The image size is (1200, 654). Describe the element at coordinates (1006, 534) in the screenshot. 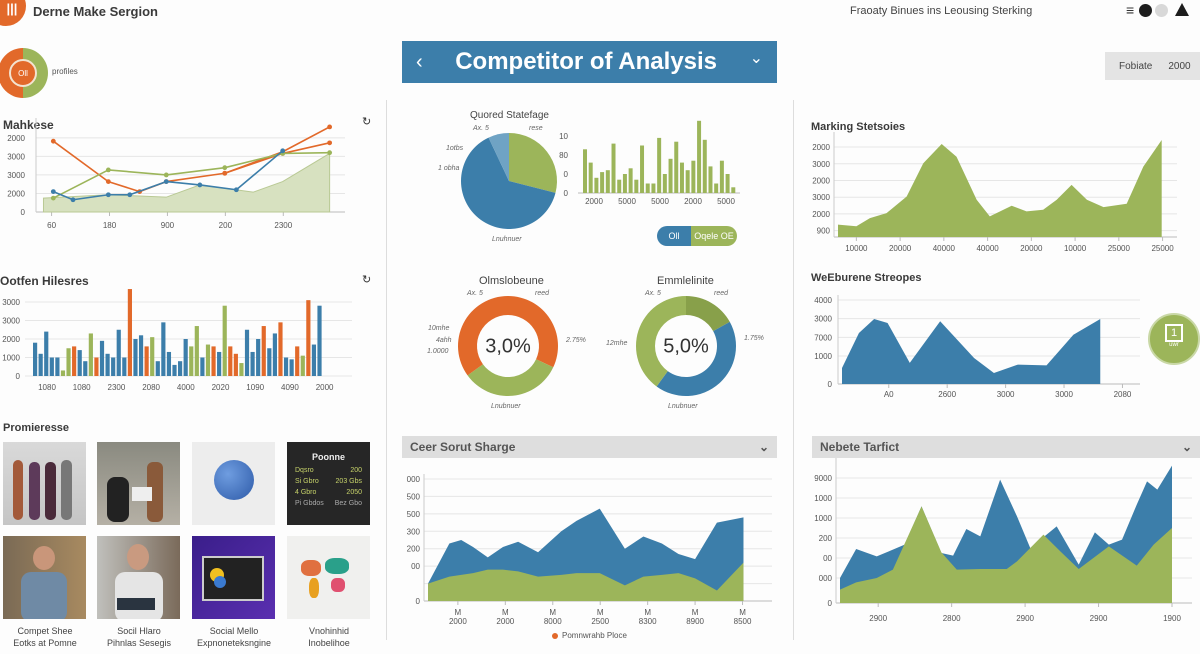

I see `area-series-blue` at that location.